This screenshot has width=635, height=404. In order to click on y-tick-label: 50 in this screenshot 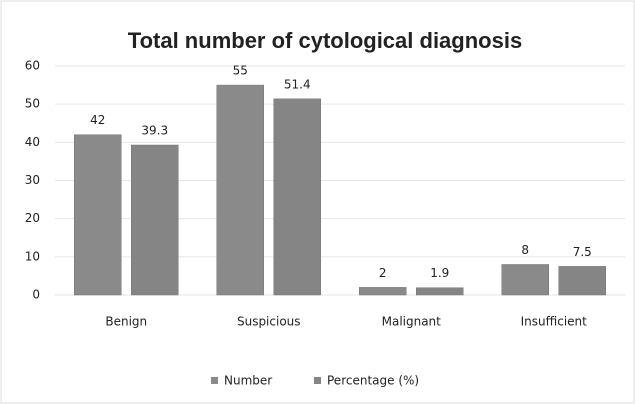, I will do `click(32, 104)`.